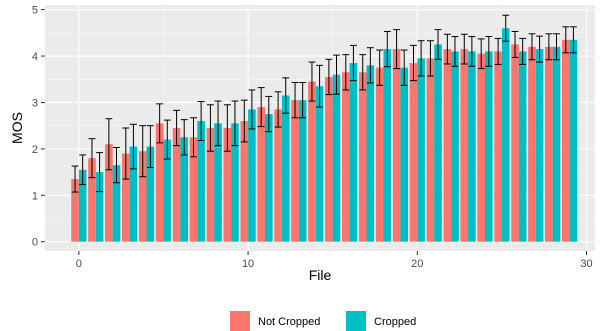 This screenshot has width=600, height=331. Describe the element at coordinates (248, 264) in the screenshot. I see `x-tick-label: 10` at that location.